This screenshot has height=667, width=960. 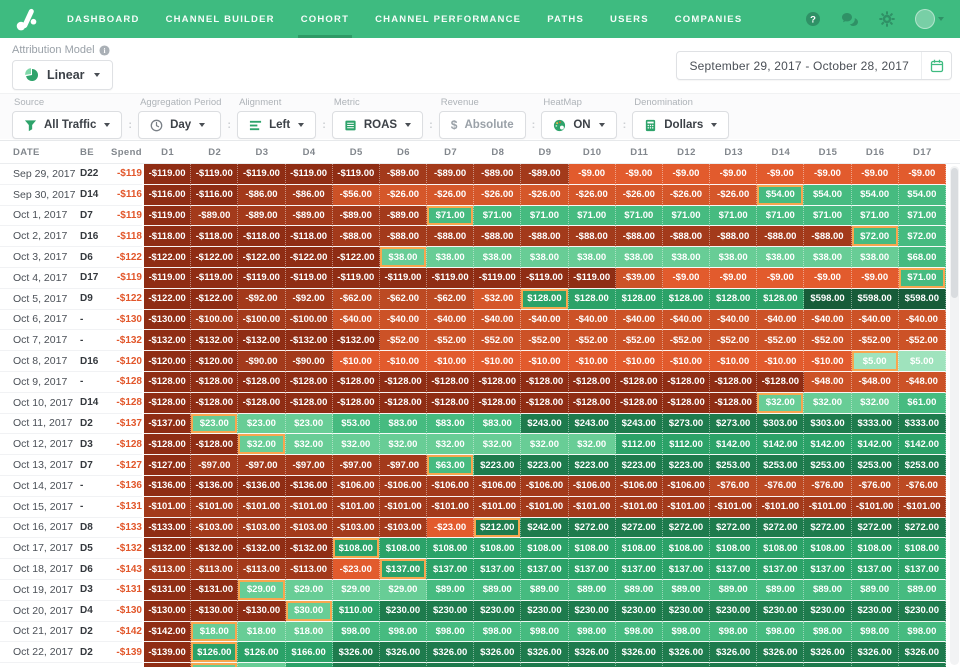 I want to click on row-spend: -$122, so click(x=124, y=299).